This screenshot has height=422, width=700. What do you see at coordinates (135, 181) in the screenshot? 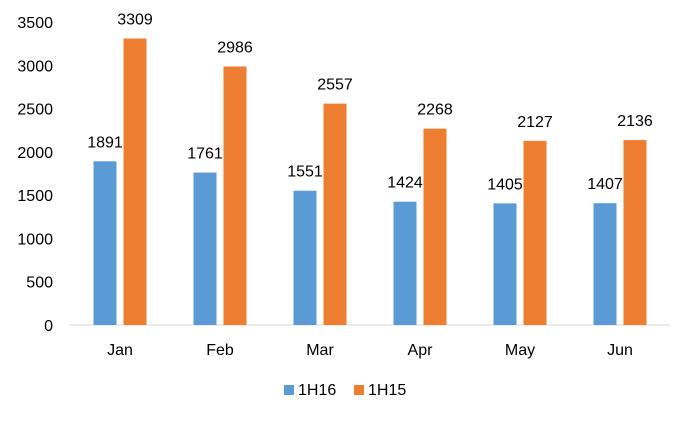
I see `bar-1h15-jan` at bounding box center [135, 181].